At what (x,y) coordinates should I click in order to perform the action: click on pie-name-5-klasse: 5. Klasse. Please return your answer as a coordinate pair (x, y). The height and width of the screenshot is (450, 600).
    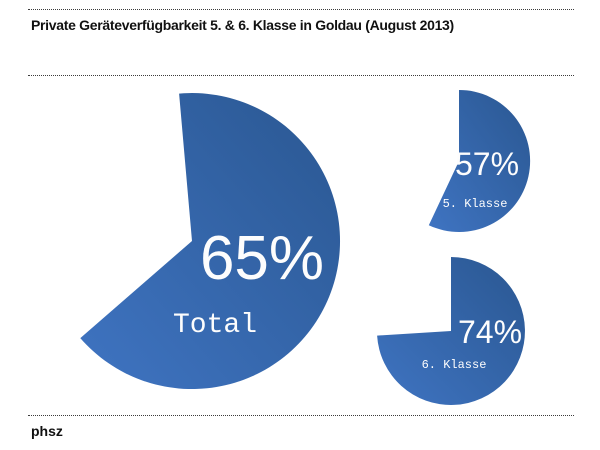
    Looking at the image, I should click on (475, 204).